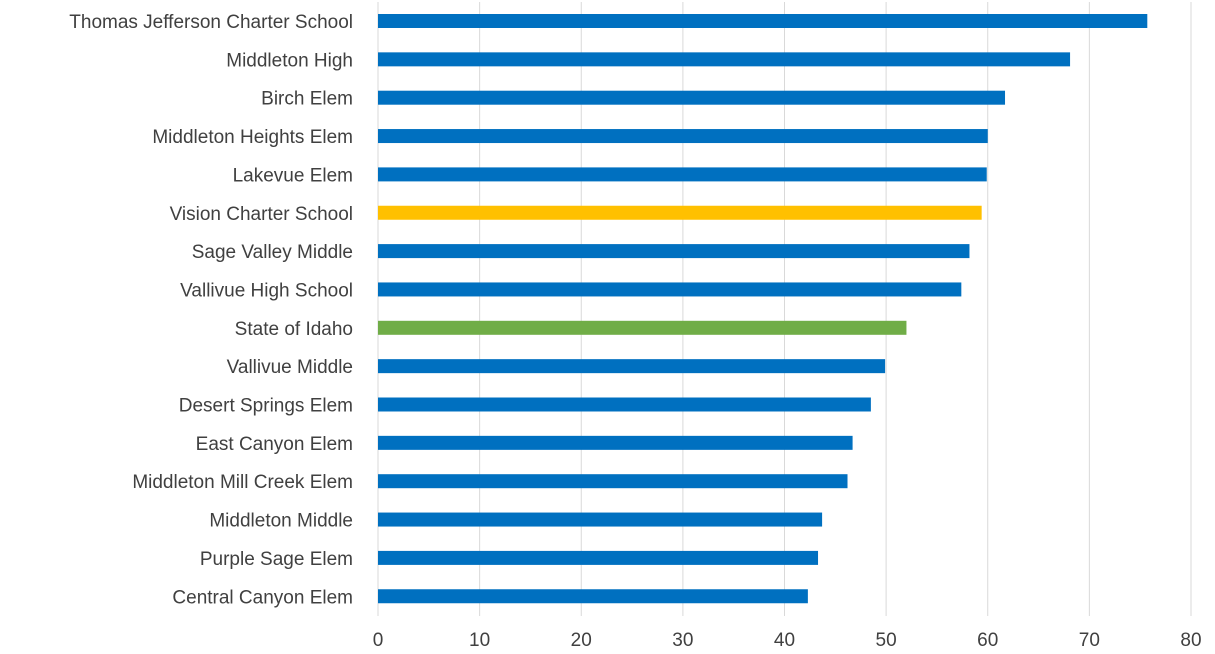  Describe the element at coordinates (266, 406) in the screenshot. I see `category-label: Desert Springs Elem` at that location.